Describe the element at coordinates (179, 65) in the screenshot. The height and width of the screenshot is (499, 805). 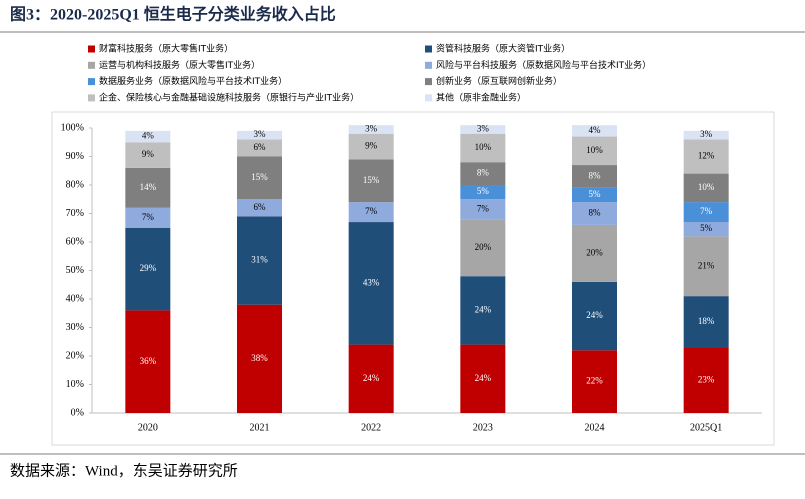
I see `legend-label: 运营与机构科技服务（原大零售IT业务）` at that location.